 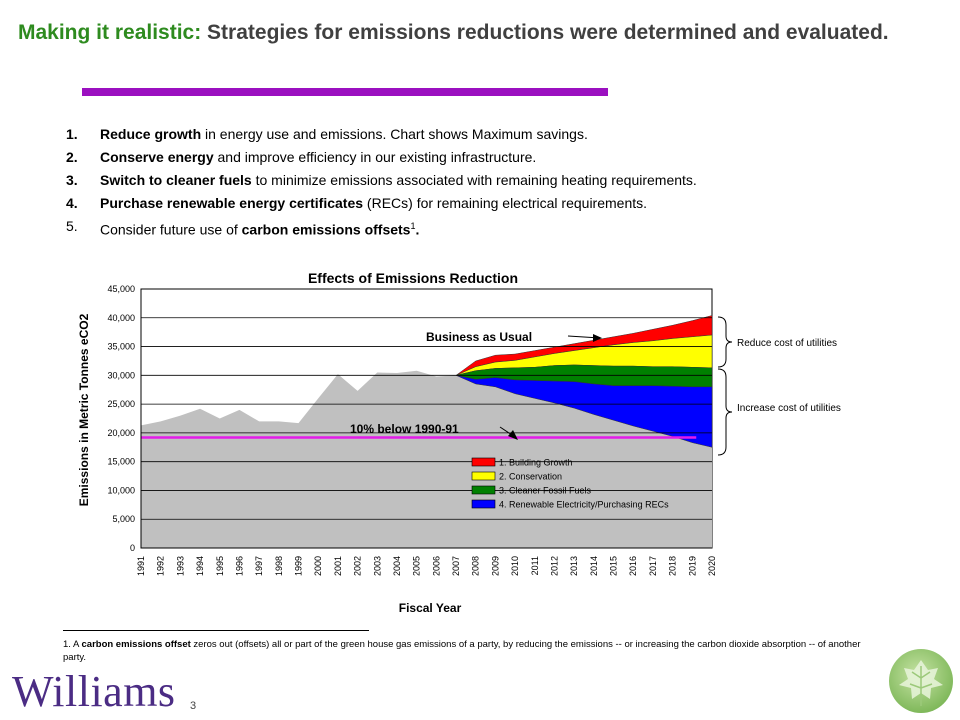 I want to click on x-tick-label: 1994, so click(x=200, y=566).